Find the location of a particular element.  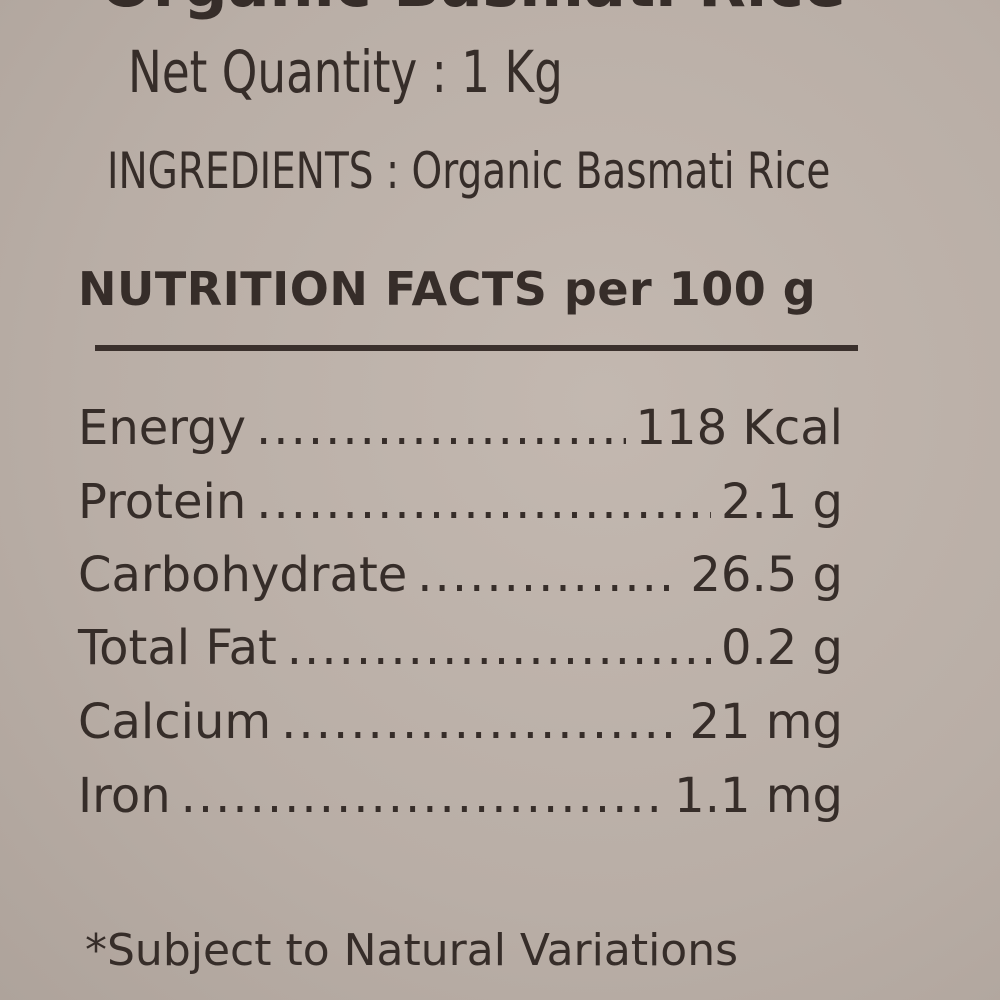

product-name: Organic Basmati Rice is located at coordinates (473, 10).